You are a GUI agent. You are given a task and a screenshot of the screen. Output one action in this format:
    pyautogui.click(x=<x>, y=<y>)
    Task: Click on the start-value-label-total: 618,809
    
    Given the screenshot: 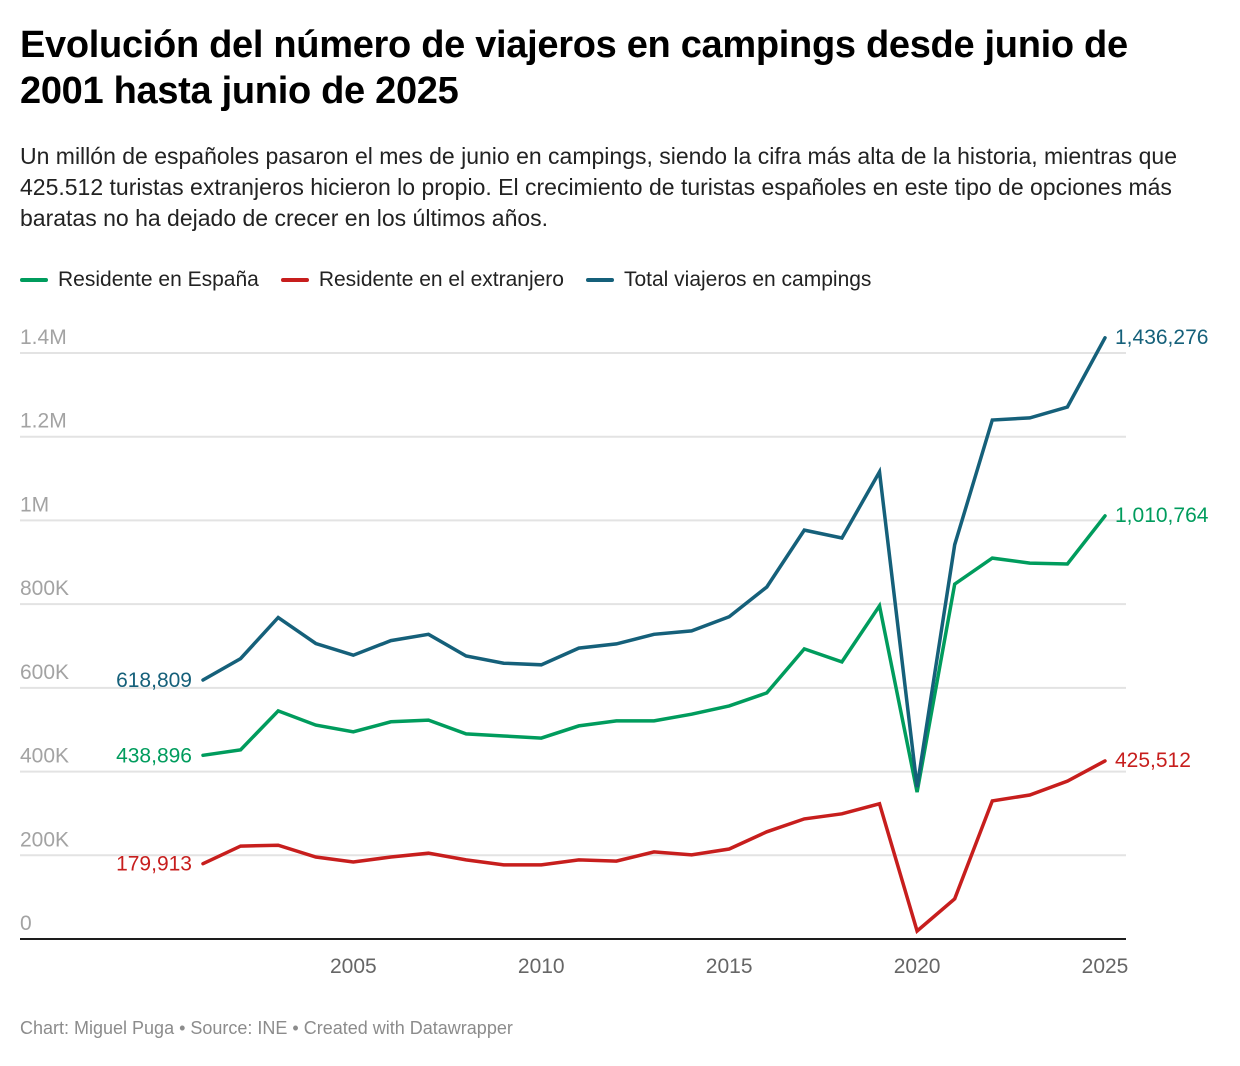 What is the action you would take?
    pyautogui.click(x=154, y=680)
    